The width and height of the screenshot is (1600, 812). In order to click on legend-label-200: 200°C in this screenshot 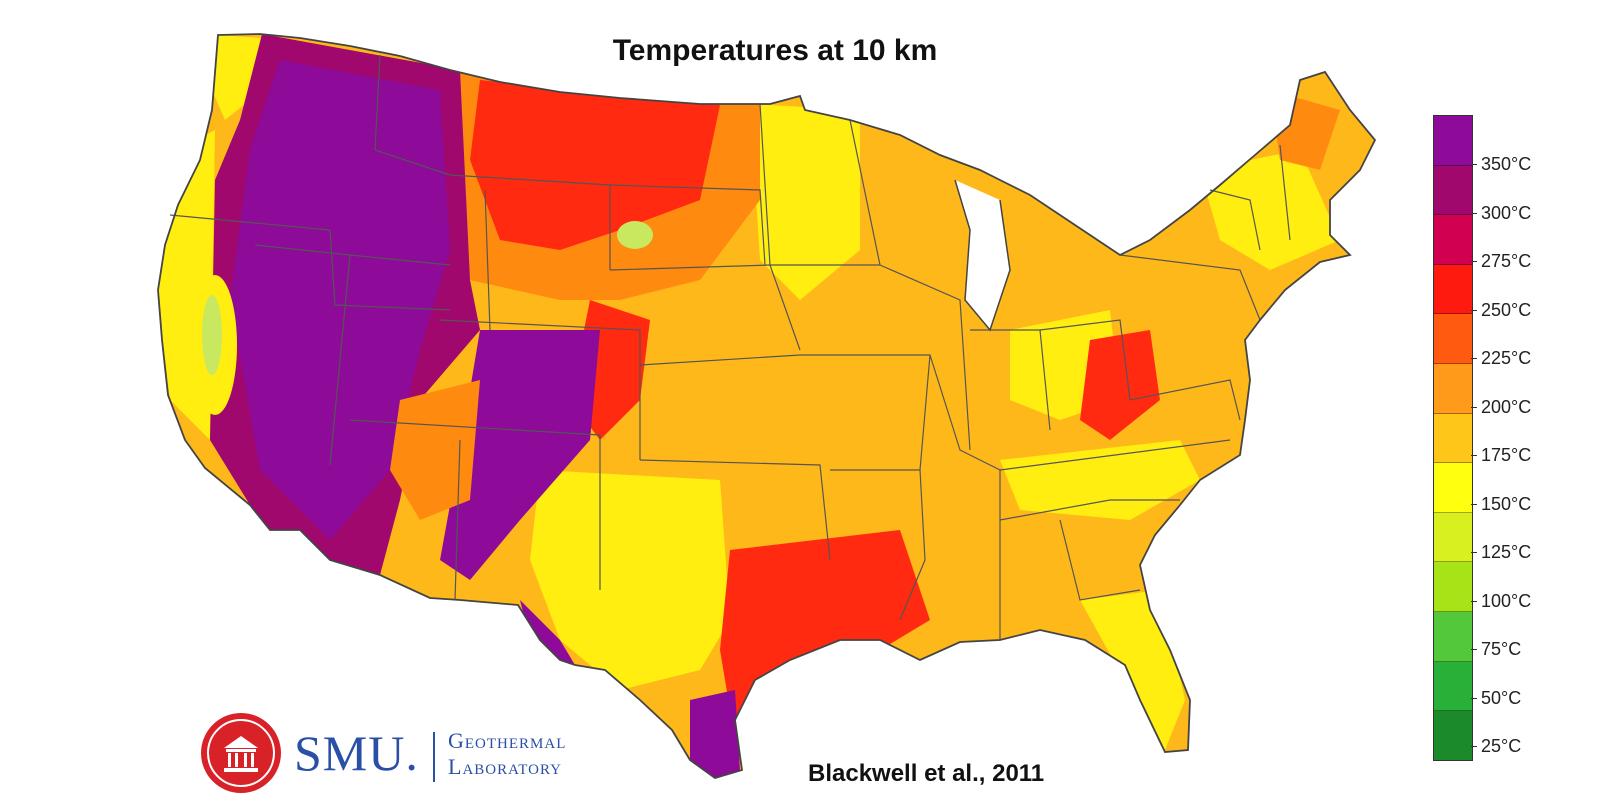, I will do `click(1506, 407)`.